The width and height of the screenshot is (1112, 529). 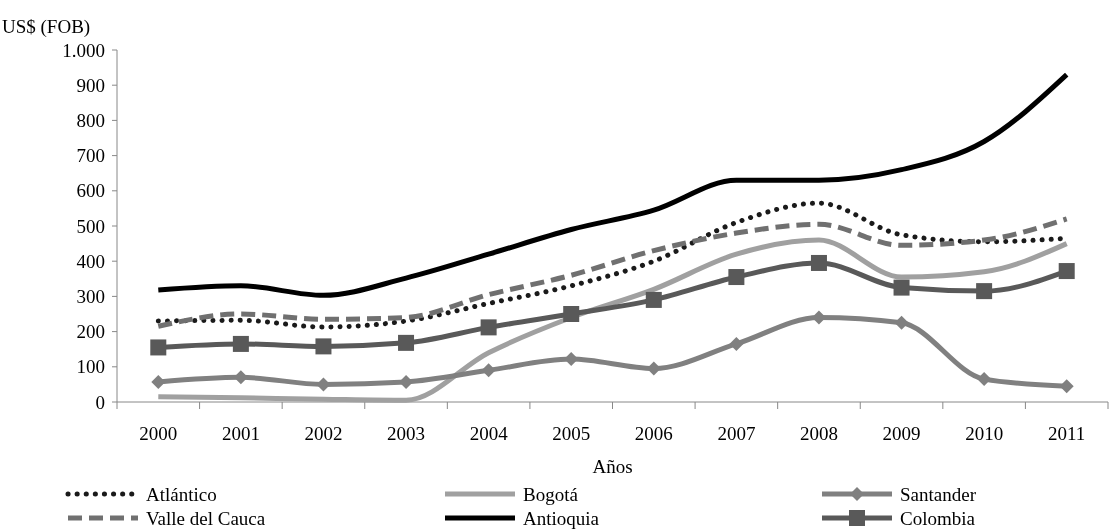 What do you see at coordinates (938, 518) in the screenshot?
I see `legend-label: Colombia` at bounding box center [938, 518].